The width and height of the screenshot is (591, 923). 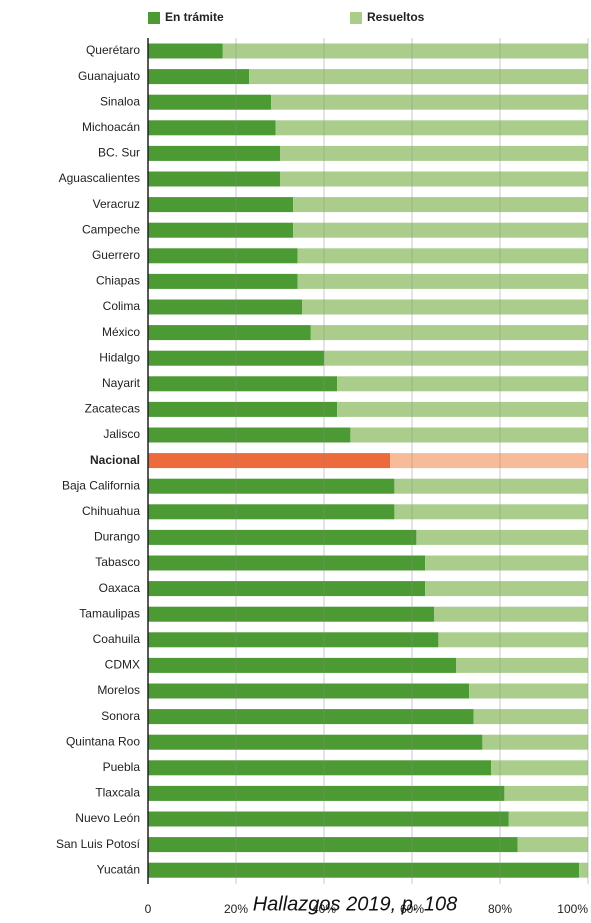 What do you see at coordinates (120, 588) in the screenshot?
I see `y-tick-label: Oaxaca` at bounding box center [120, 588].